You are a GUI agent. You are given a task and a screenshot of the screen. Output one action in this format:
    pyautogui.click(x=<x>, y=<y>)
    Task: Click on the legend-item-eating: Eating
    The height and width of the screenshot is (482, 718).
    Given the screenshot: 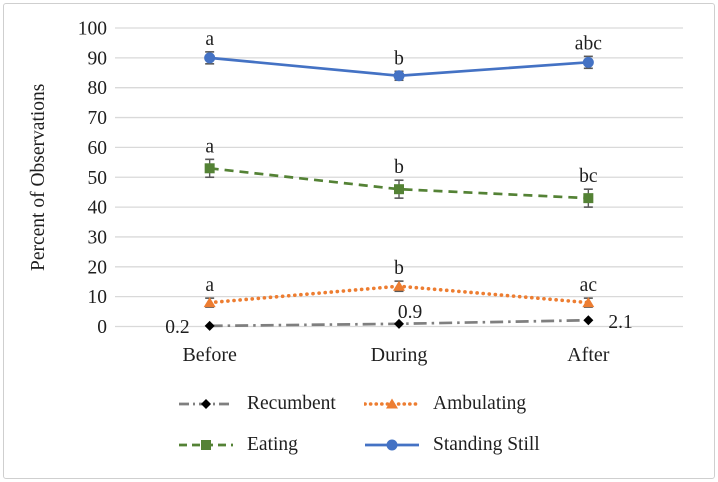 What is the action you would take?
    pyautogui.click(x=271, y=445)
    